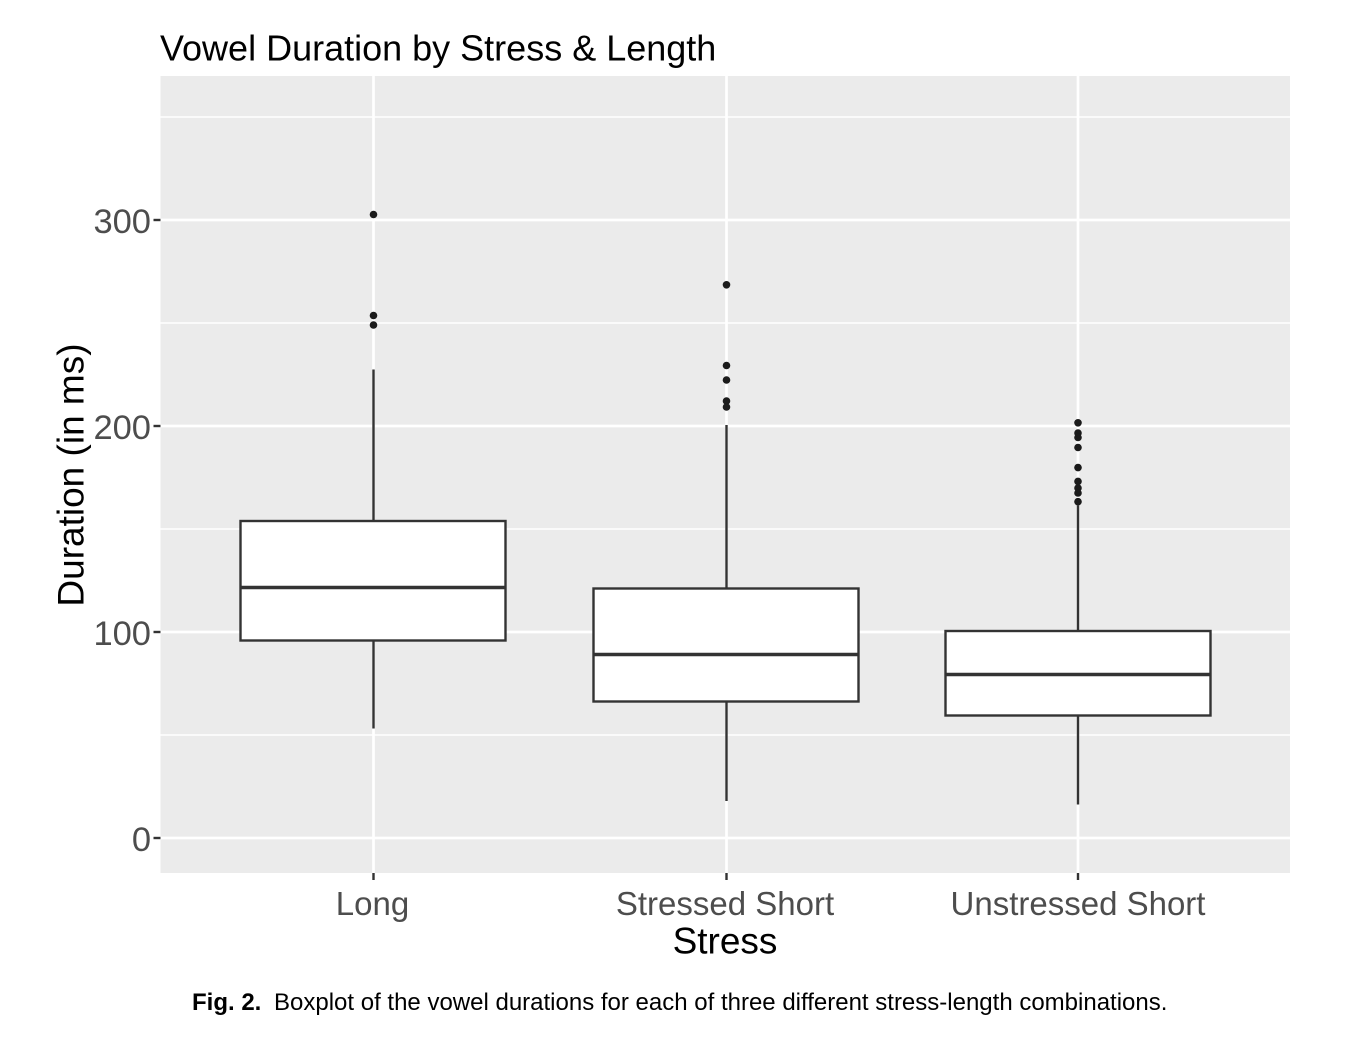  Describe the element at coordinates (122, 428) in the screenshot. I see `svg-text: 200` at that location.